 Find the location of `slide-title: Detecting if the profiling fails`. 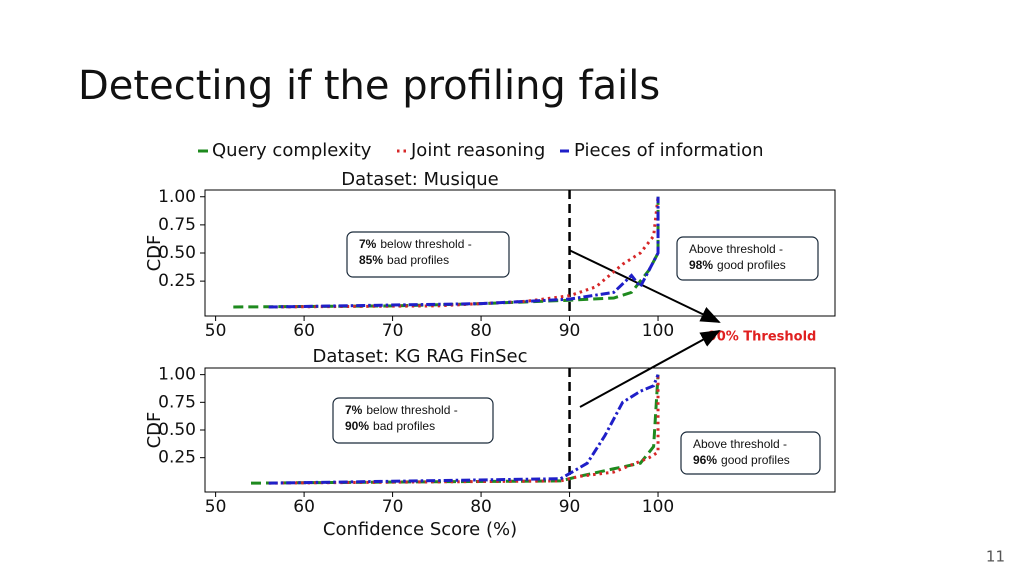

slide-title: Detecting if the profiling fails is located at coordinates (369, 86).